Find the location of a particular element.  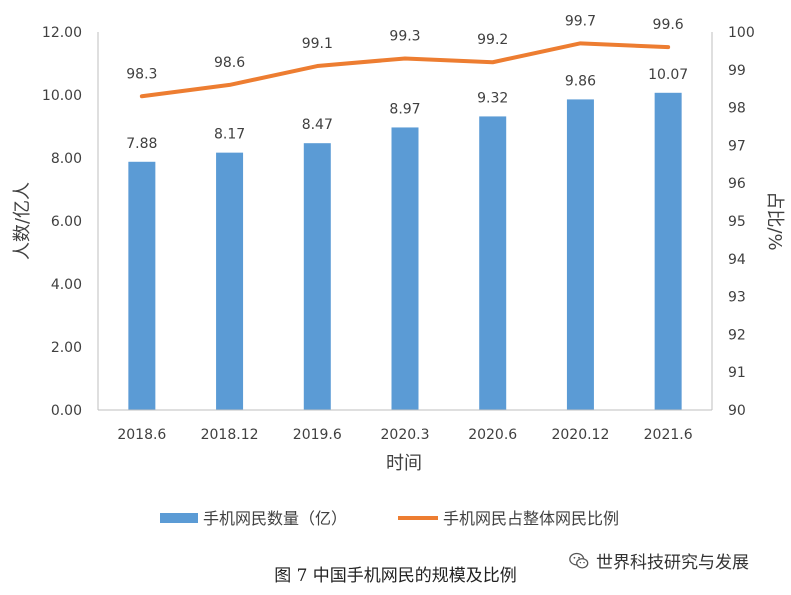

y2-tick-label: 96 is located at coordinates (737, 184).